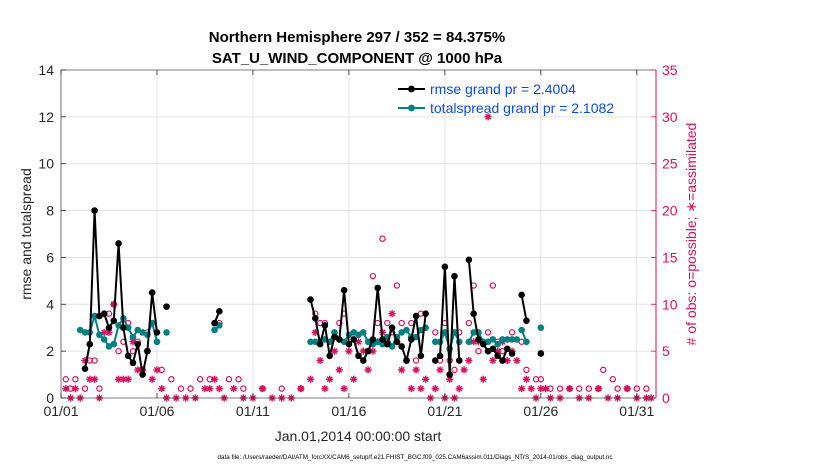 This screenshot has width=830, height=470. Describe the element at coordinates (411, 89) in the screenshot. I see `legend-rmse-marker` at that location.